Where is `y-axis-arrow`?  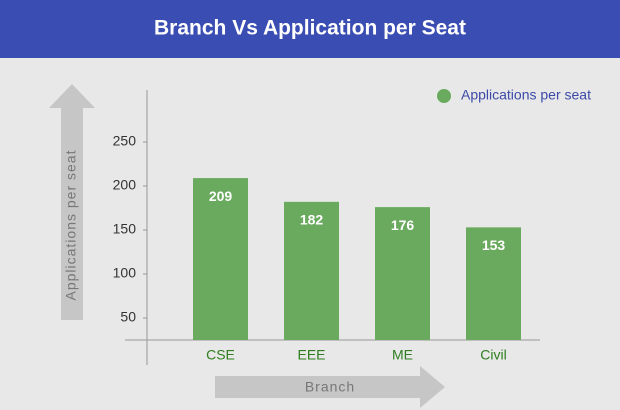
y-axis-arrow is located at coordinates (72, 202).